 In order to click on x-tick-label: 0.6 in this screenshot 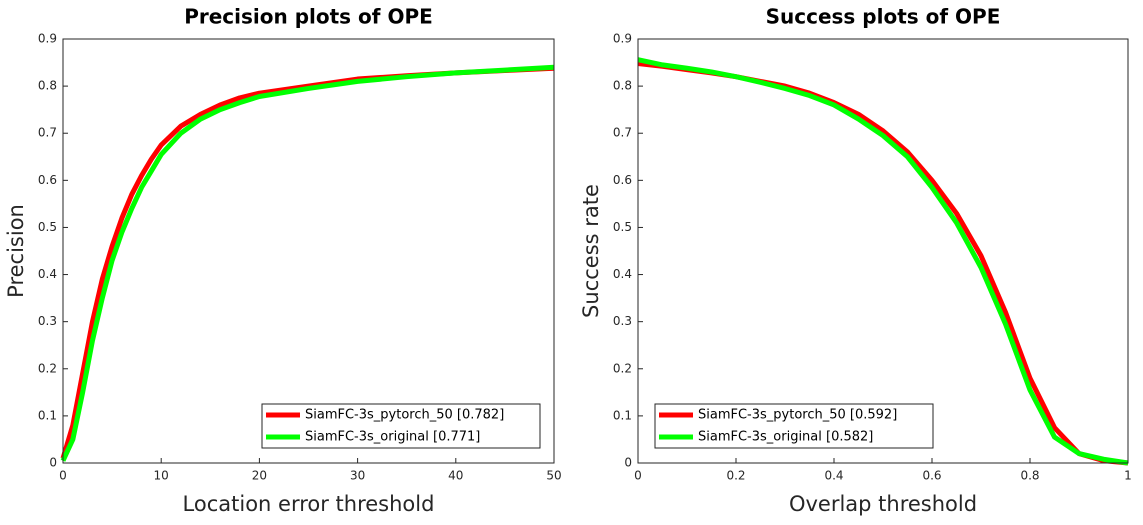, I will do `click(931, 476)`.